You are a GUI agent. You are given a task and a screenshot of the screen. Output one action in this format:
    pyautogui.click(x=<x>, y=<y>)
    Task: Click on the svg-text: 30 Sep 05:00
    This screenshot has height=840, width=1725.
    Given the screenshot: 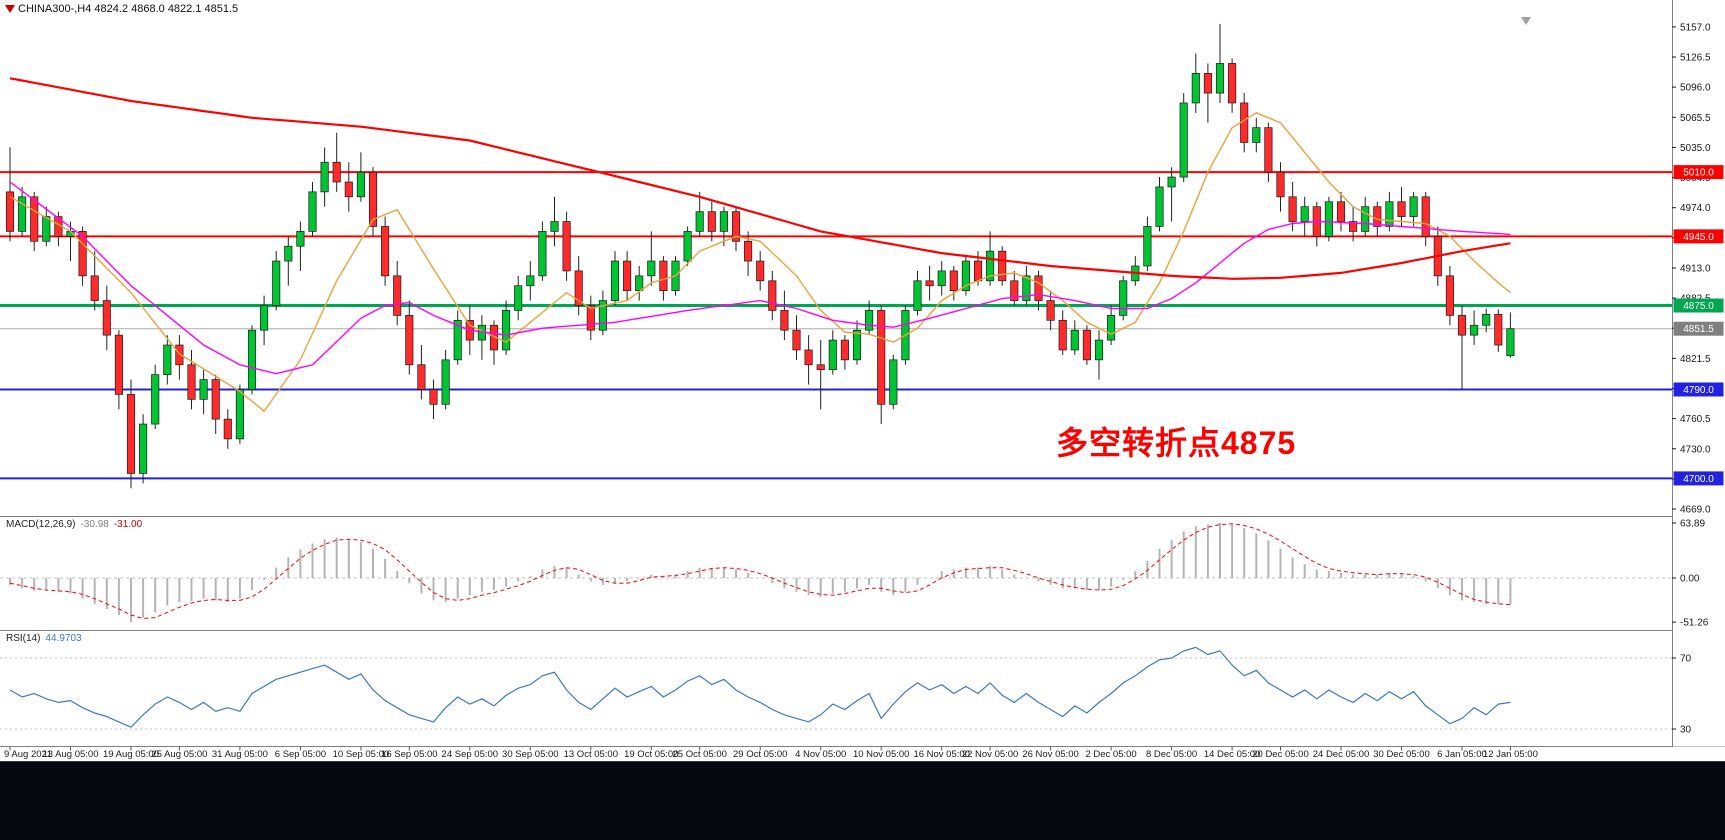 What is the action you would take?
    pyautogui.click(x=530, y=754)
    